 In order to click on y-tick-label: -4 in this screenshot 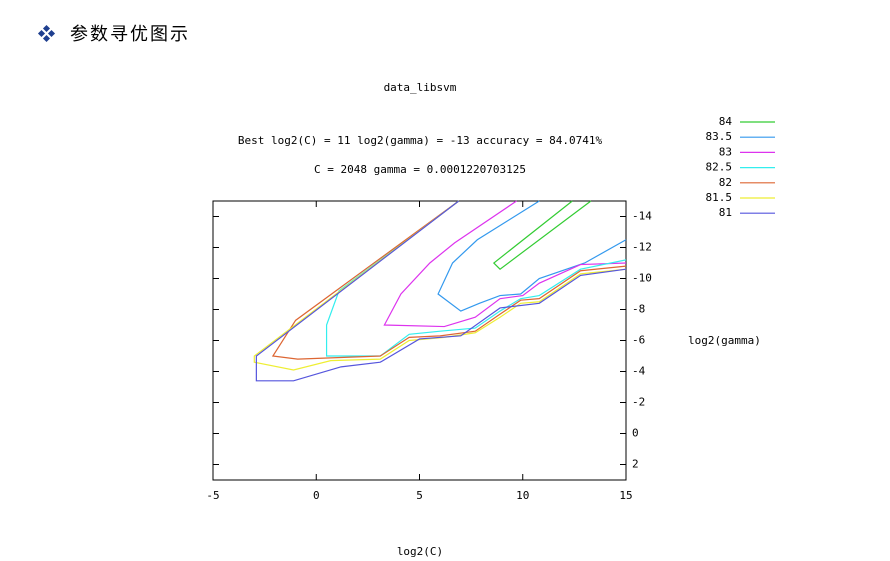, I will do `click(639, 371)`.